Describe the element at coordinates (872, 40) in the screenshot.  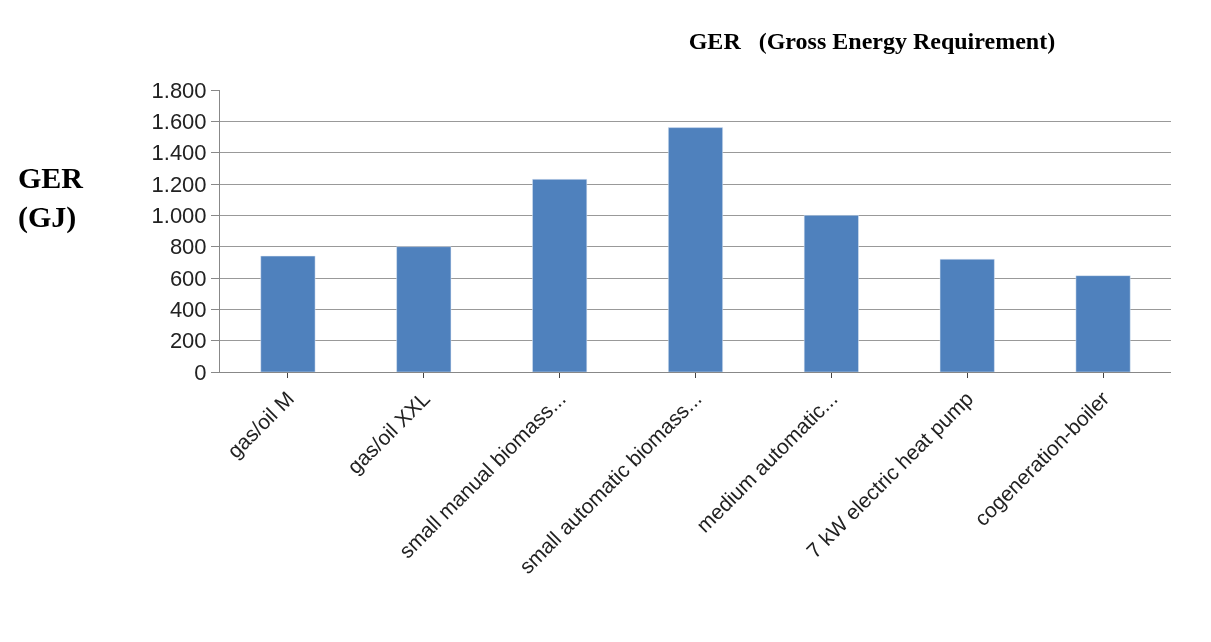
I see `chart-title: GER (Gross Energy Requirement)` at that location.